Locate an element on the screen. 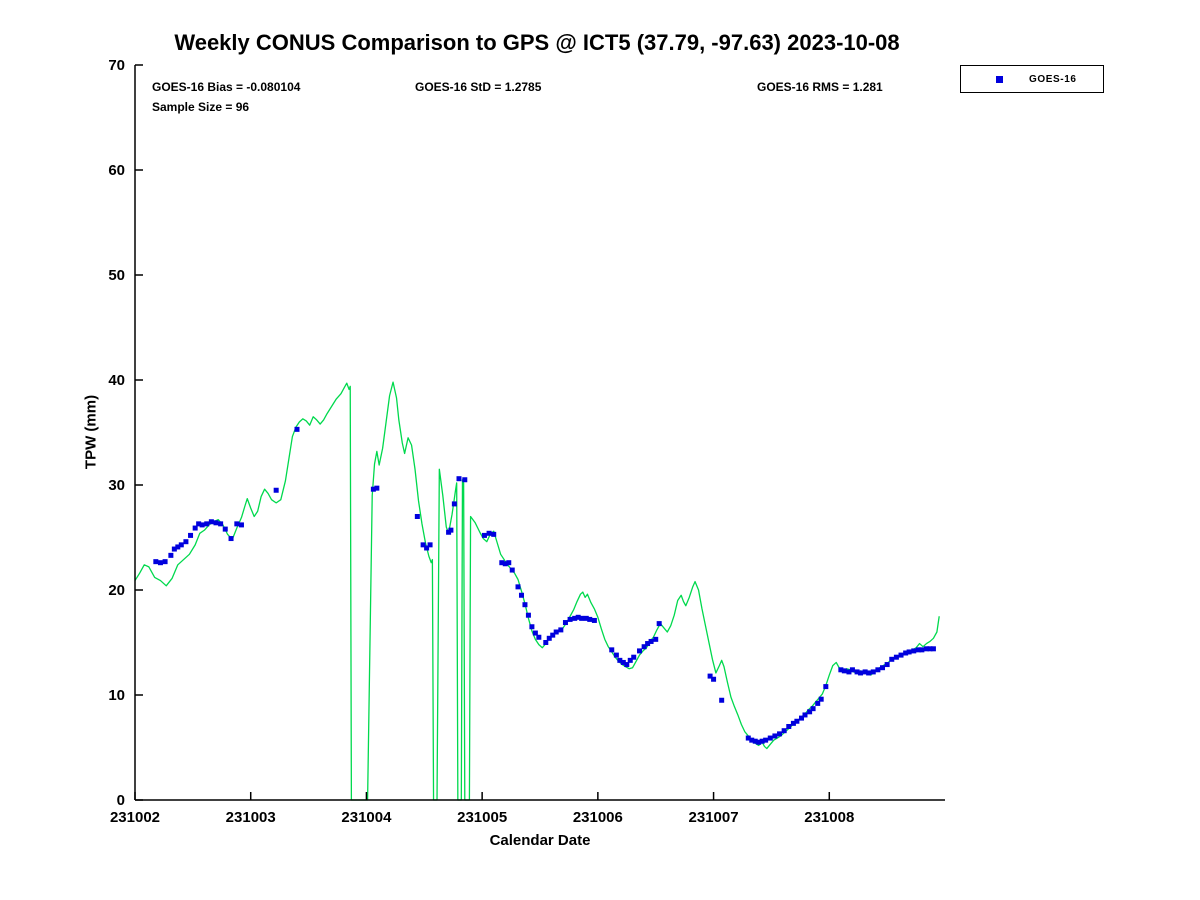  y-tick-label: 0 is located at coordinates (121, 800).